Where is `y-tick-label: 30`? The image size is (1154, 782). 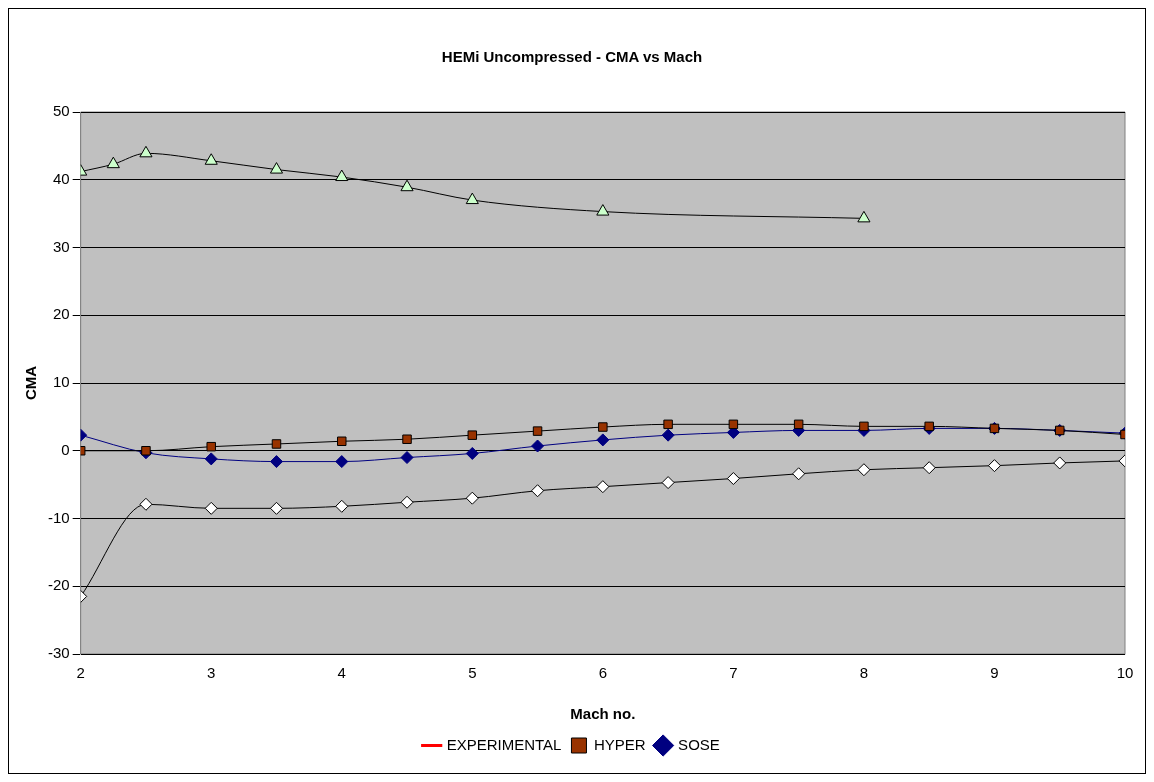 y-tick-label: 30 is located at coordinates (61, 246).